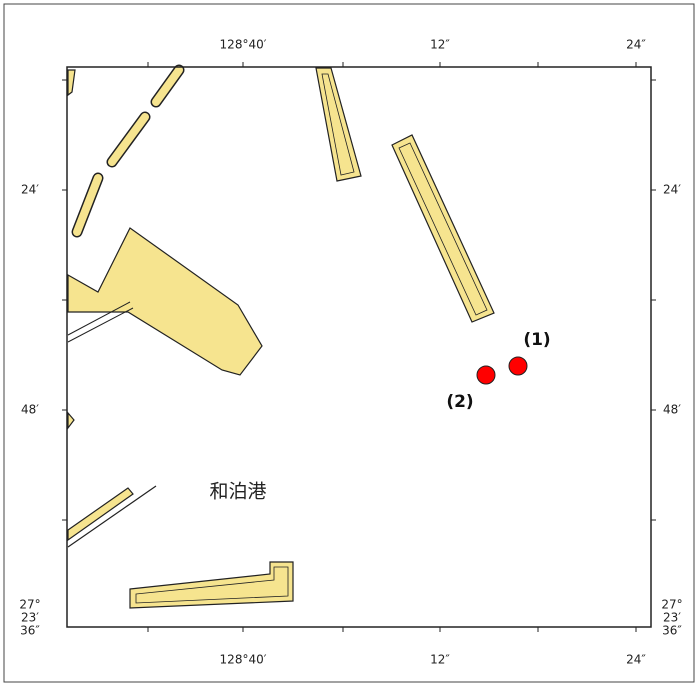  What do you see at coordinates (243, 660) in the screenshot?
I see `bottom-label: 128°40′` at bounding box center [243, 660].